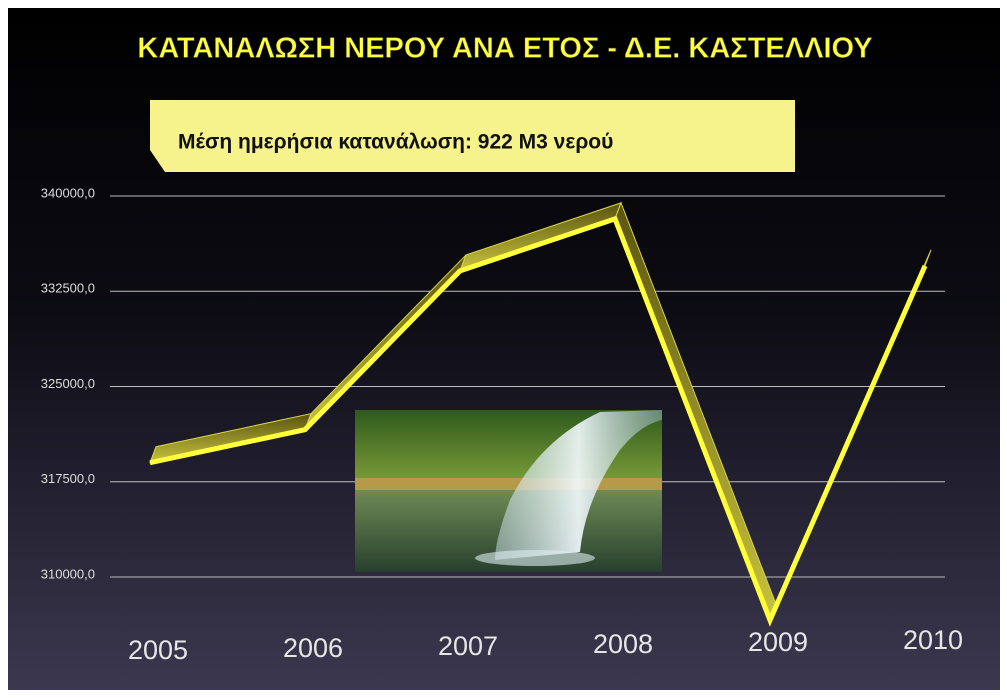 This screenshot has height=698, width=1007. What do you see at coordinates (158, 650) in the screenshot?
I see `x-tick-label: 2005` at bounding box center [158, 650].